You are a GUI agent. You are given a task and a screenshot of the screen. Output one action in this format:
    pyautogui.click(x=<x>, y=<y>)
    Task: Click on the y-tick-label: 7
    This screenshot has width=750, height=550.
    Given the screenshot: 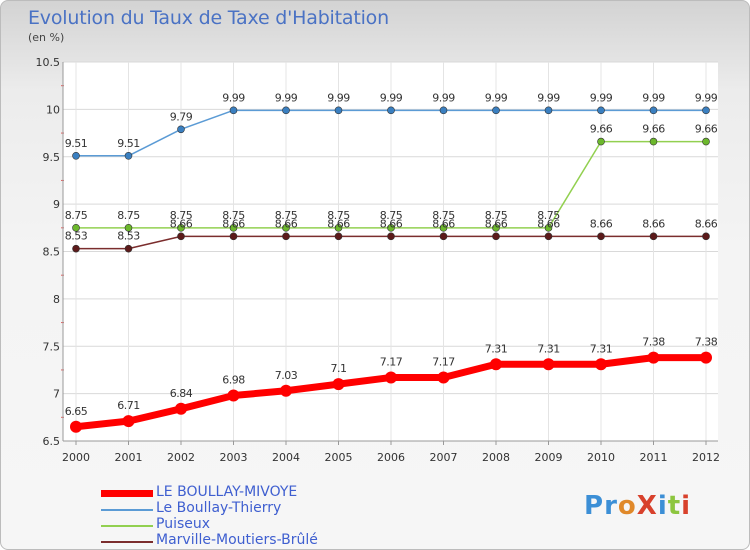 What is the action you would take?
    pyautogui.click(x=56, y=394)
    